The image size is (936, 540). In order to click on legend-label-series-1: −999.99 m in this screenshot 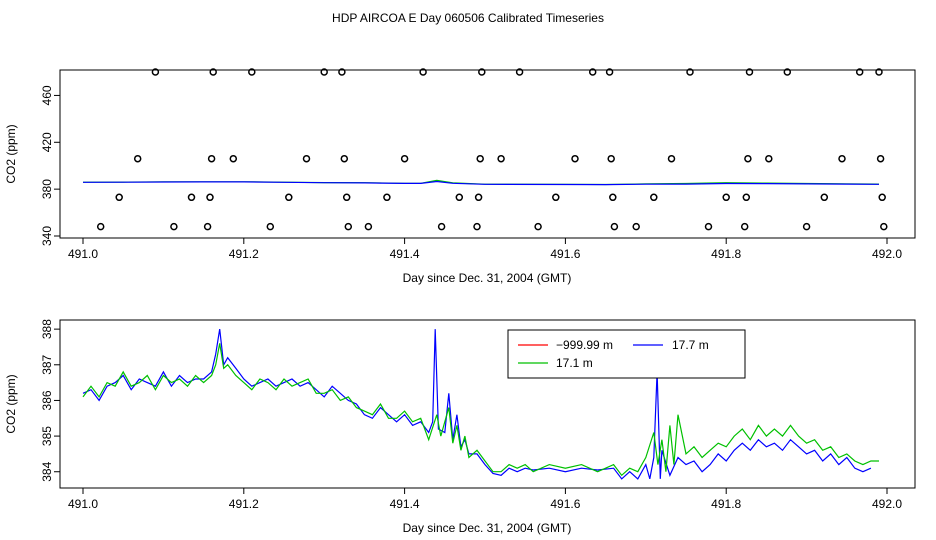, I will do `click(584, 345)`.